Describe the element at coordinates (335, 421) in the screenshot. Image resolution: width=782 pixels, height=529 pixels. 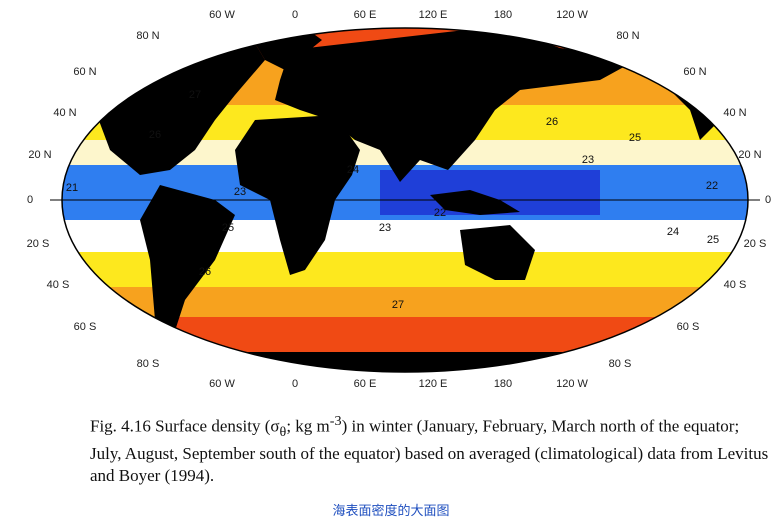
I see `caption-text: -3` at that location.